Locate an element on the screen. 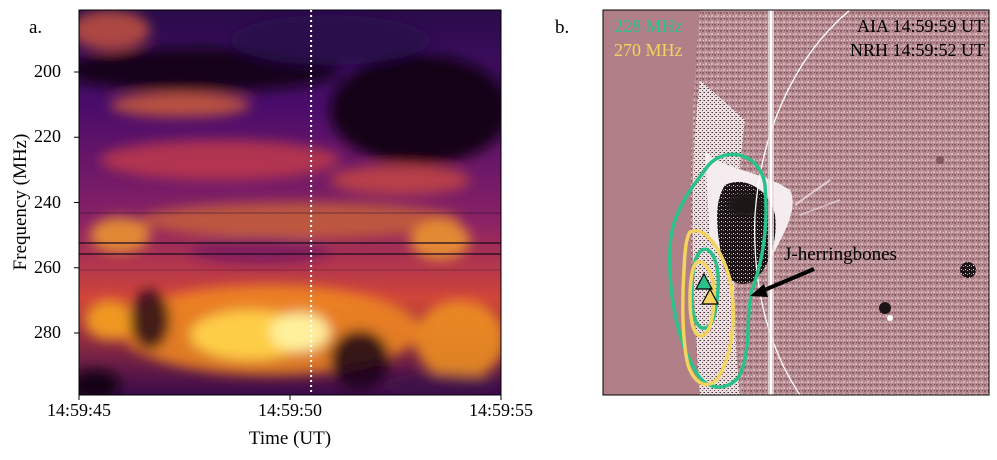 The height and width of the screenshot is (460, 997). y-tick-label: 220 is located at coordinates (47, 136).